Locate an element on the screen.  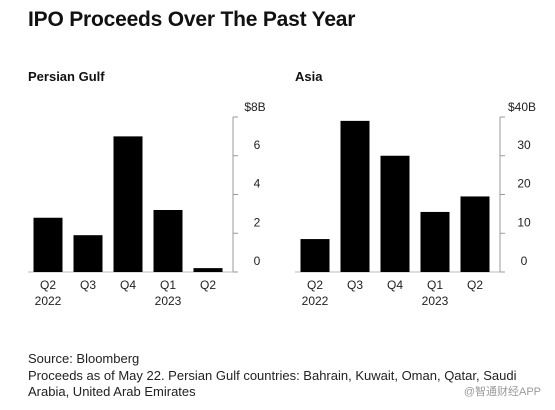
y-tick-label: 30 is located at coordinates (524, 145).